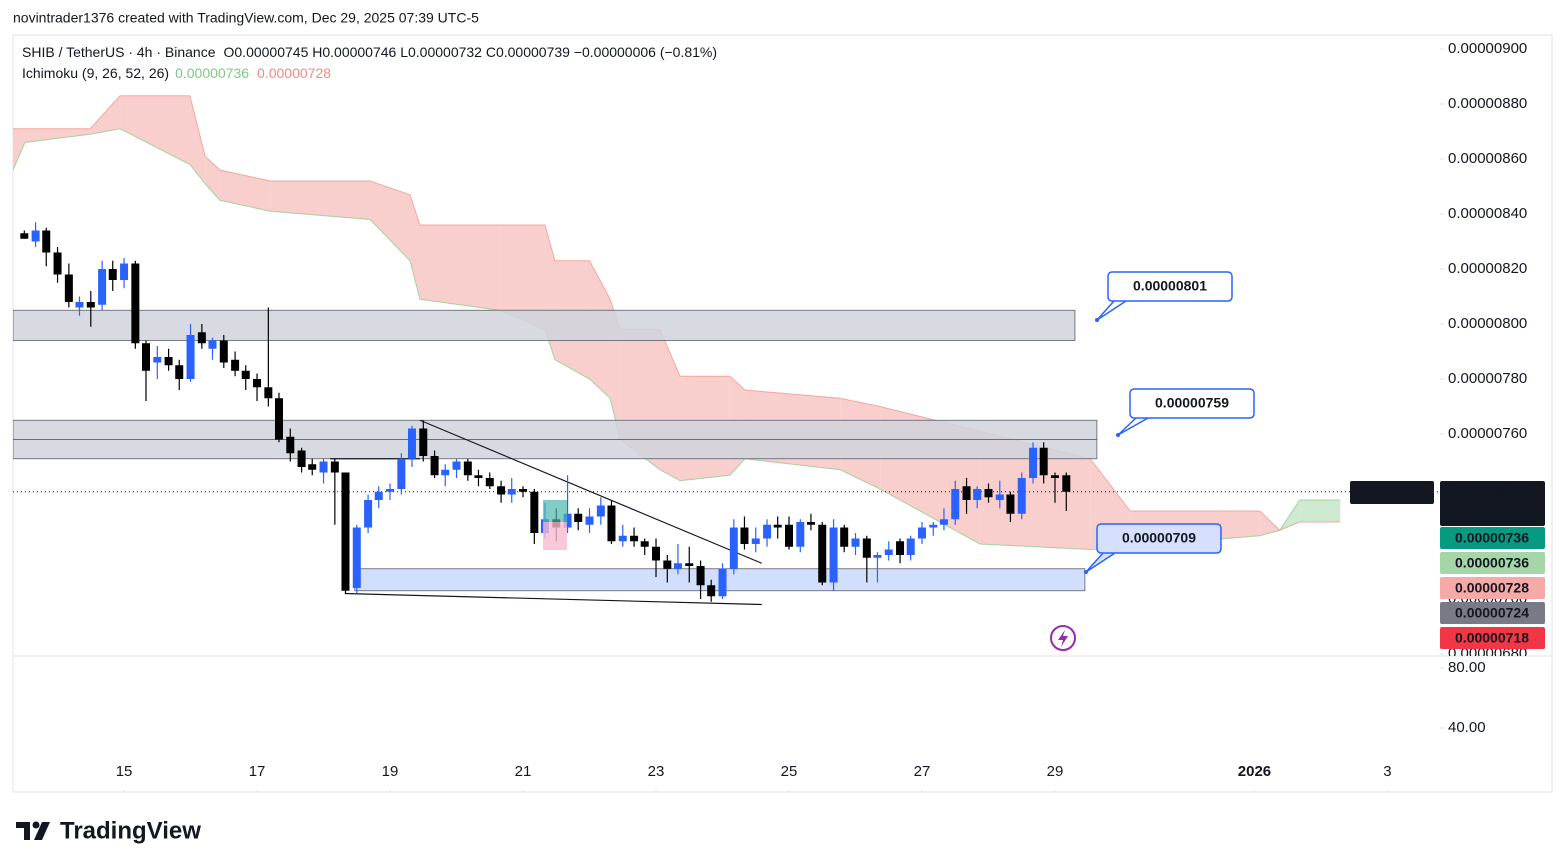 Image resolution: width=1564 pixels, height=868 pixels. Describe the element at coordinates (1192, 403) in the screenshot. I see `callout-label: 0.00000759` at that location.